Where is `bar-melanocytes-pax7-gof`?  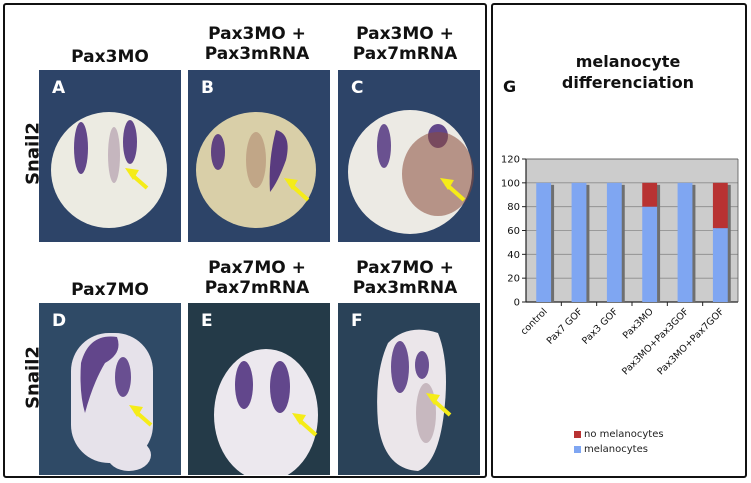 bar-melanocytes-pax7-gof is located at coordinates (579, 242).